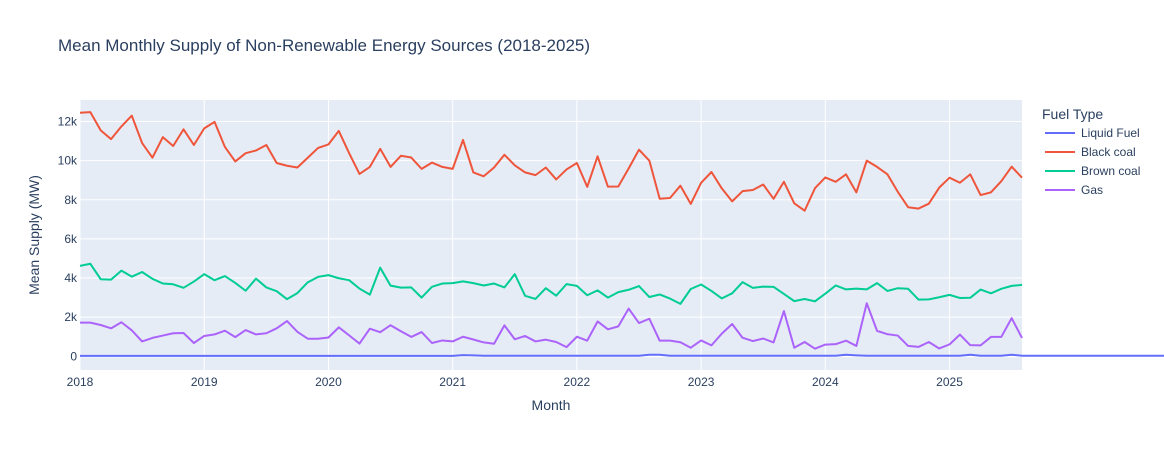 Image resolution: width=1164 pixels, height=455 pixels. What do you see at coordinates (204, 382) in the screenshot?
I see `x-tick-label: 2019` at bounding box center [204, 382].